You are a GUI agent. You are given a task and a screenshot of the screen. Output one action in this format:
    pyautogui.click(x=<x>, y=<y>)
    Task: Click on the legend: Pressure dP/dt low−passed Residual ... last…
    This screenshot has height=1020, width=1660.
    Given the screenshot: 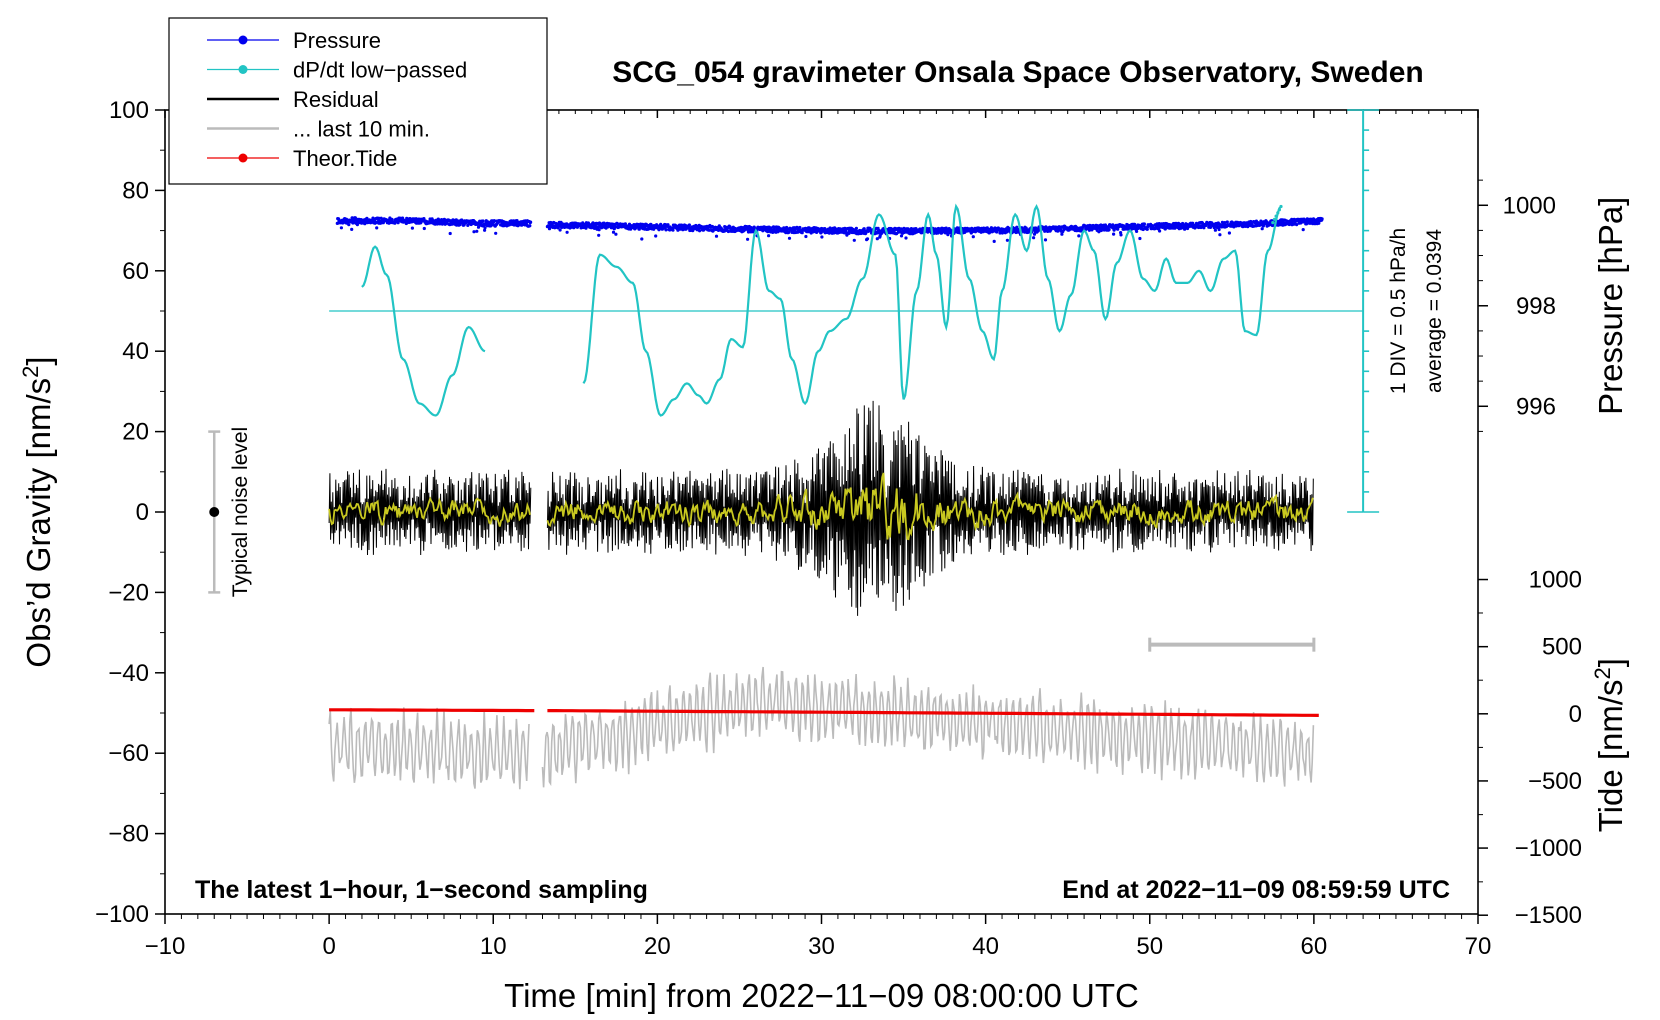 What is the action you would take?
    pyautogui.click(x=358, y=101)
    